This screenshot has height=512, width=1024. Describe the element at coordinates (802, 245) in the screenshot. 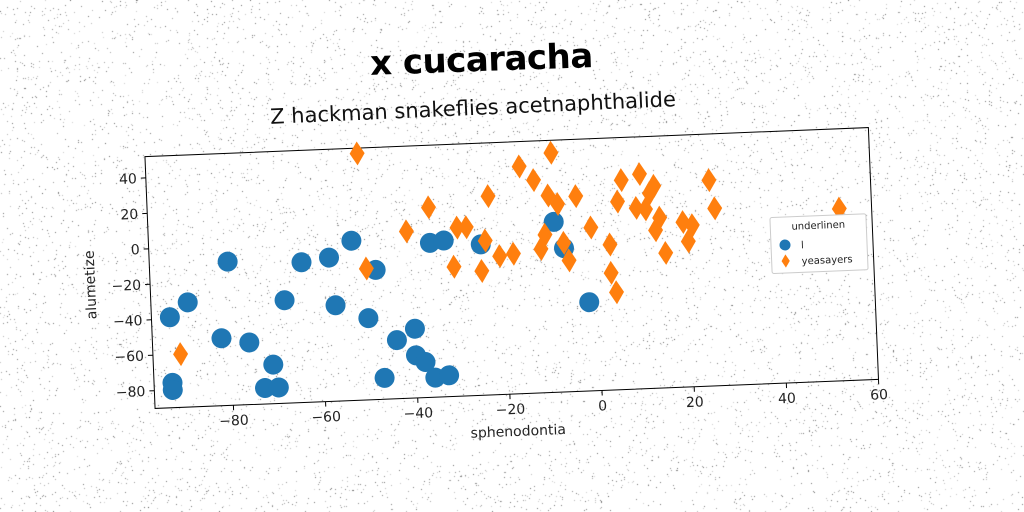

I see `legend-label: l` at that location.